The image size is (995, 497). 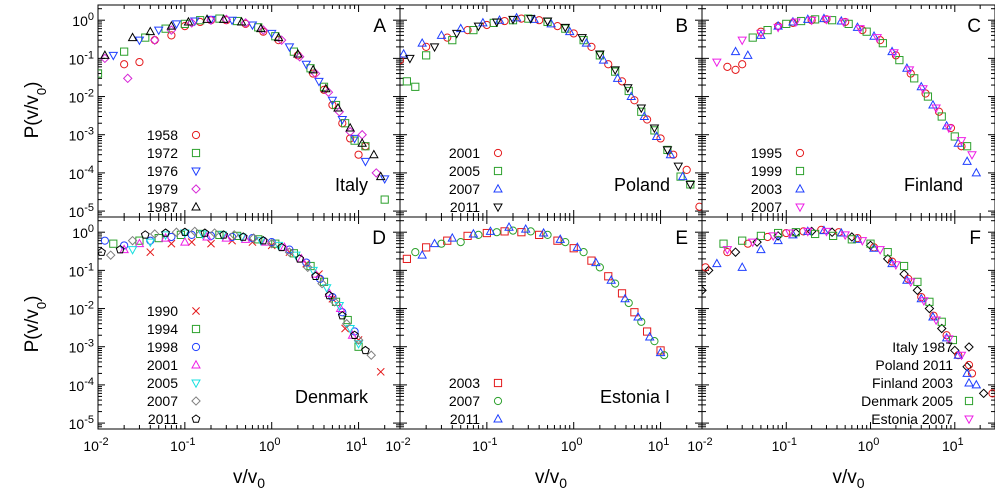 I want to click on legend-label: Poland 2011, so click(x=914, y=365).